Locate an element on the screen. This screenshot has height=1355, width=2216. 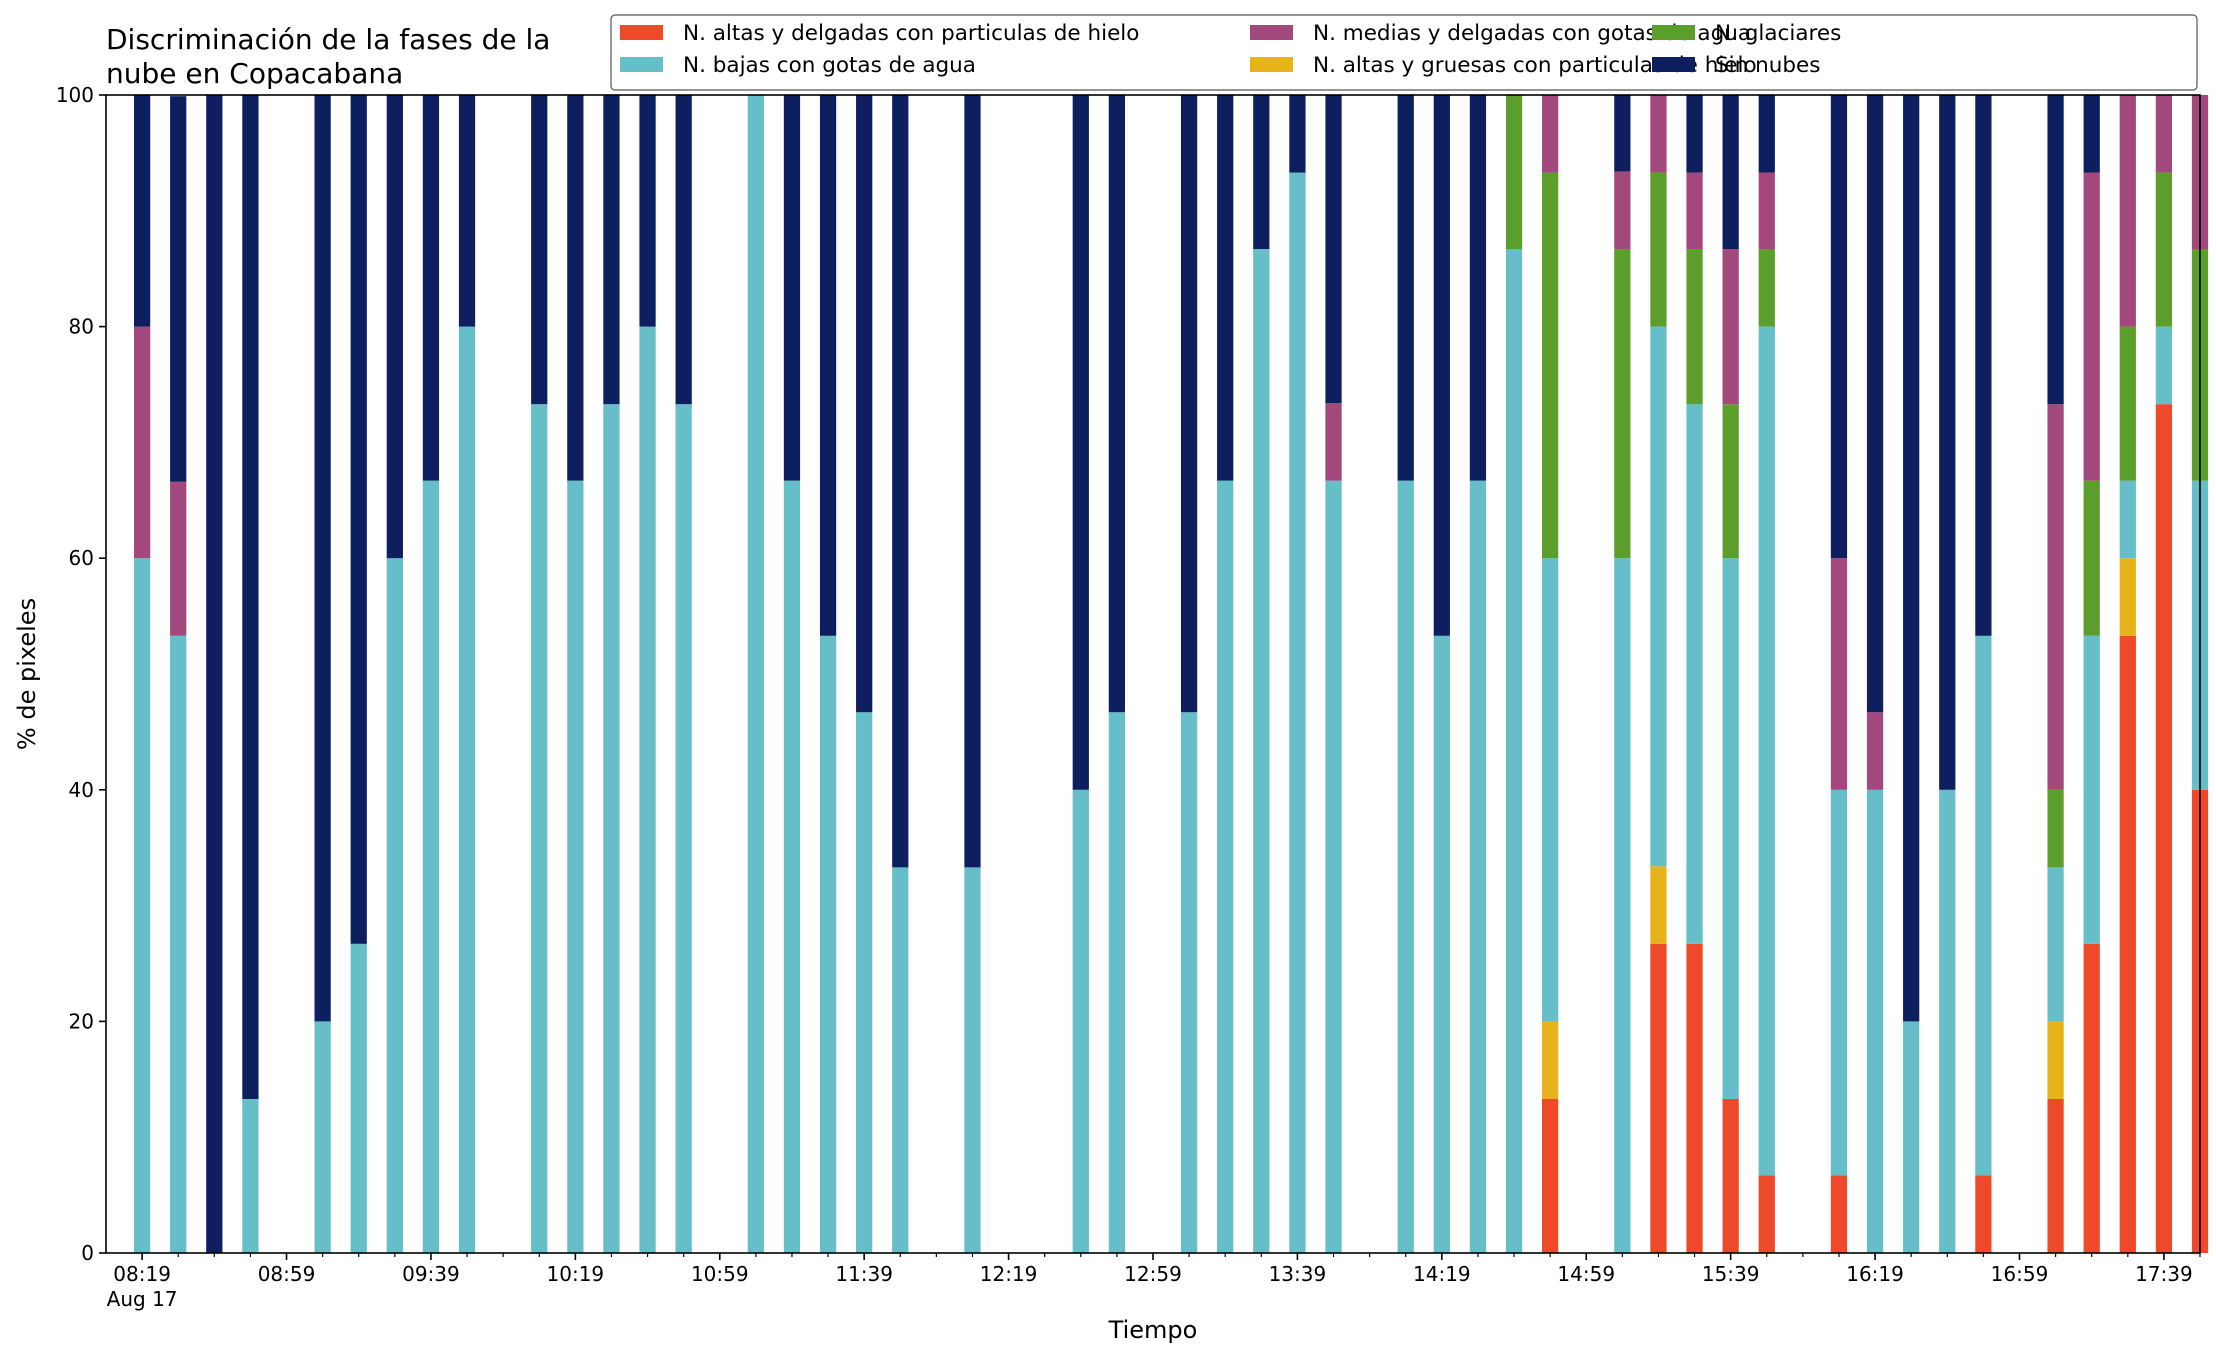
bar-segment-36-s0 is located at coordinates (1766, 1214).